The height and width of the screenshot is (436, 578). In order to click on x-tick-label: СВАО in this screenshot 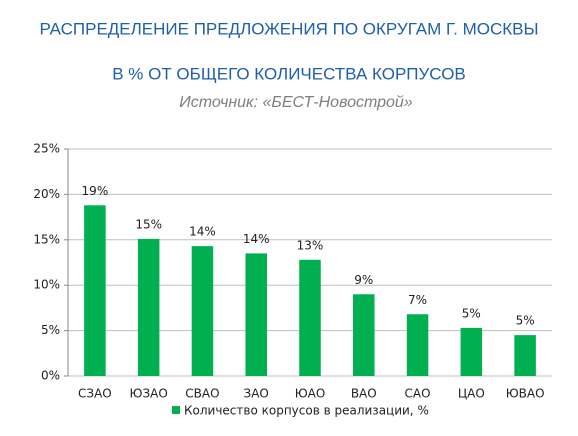, I will do `click(202, 394)`.